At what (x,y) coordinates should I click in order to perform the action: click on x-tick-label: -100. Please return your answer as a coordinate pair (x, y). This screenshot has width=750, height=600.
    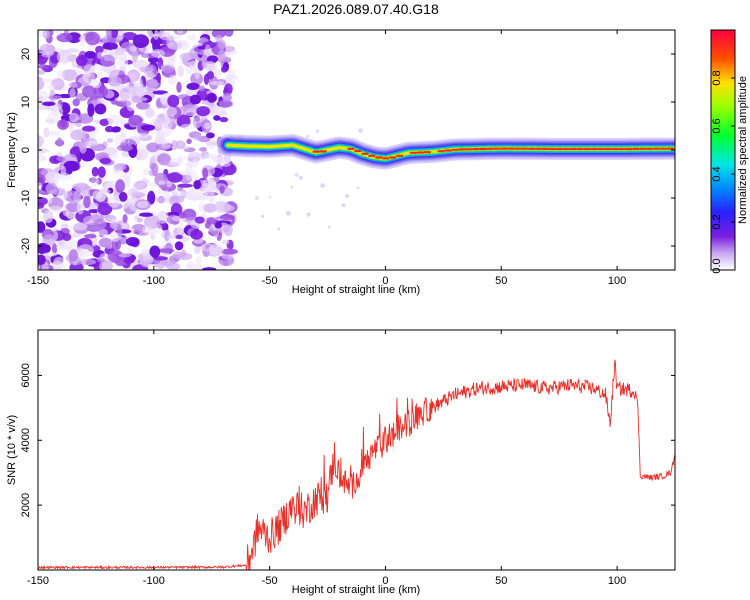
    Looking at the image, I should click on (154, 581).